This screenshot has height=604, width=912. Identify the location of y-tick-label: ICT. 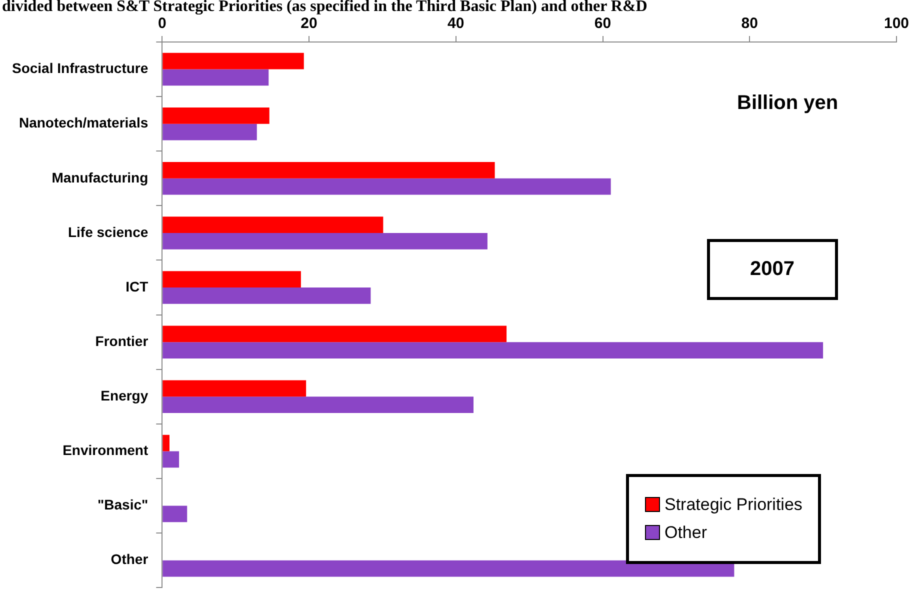
(137, 286).